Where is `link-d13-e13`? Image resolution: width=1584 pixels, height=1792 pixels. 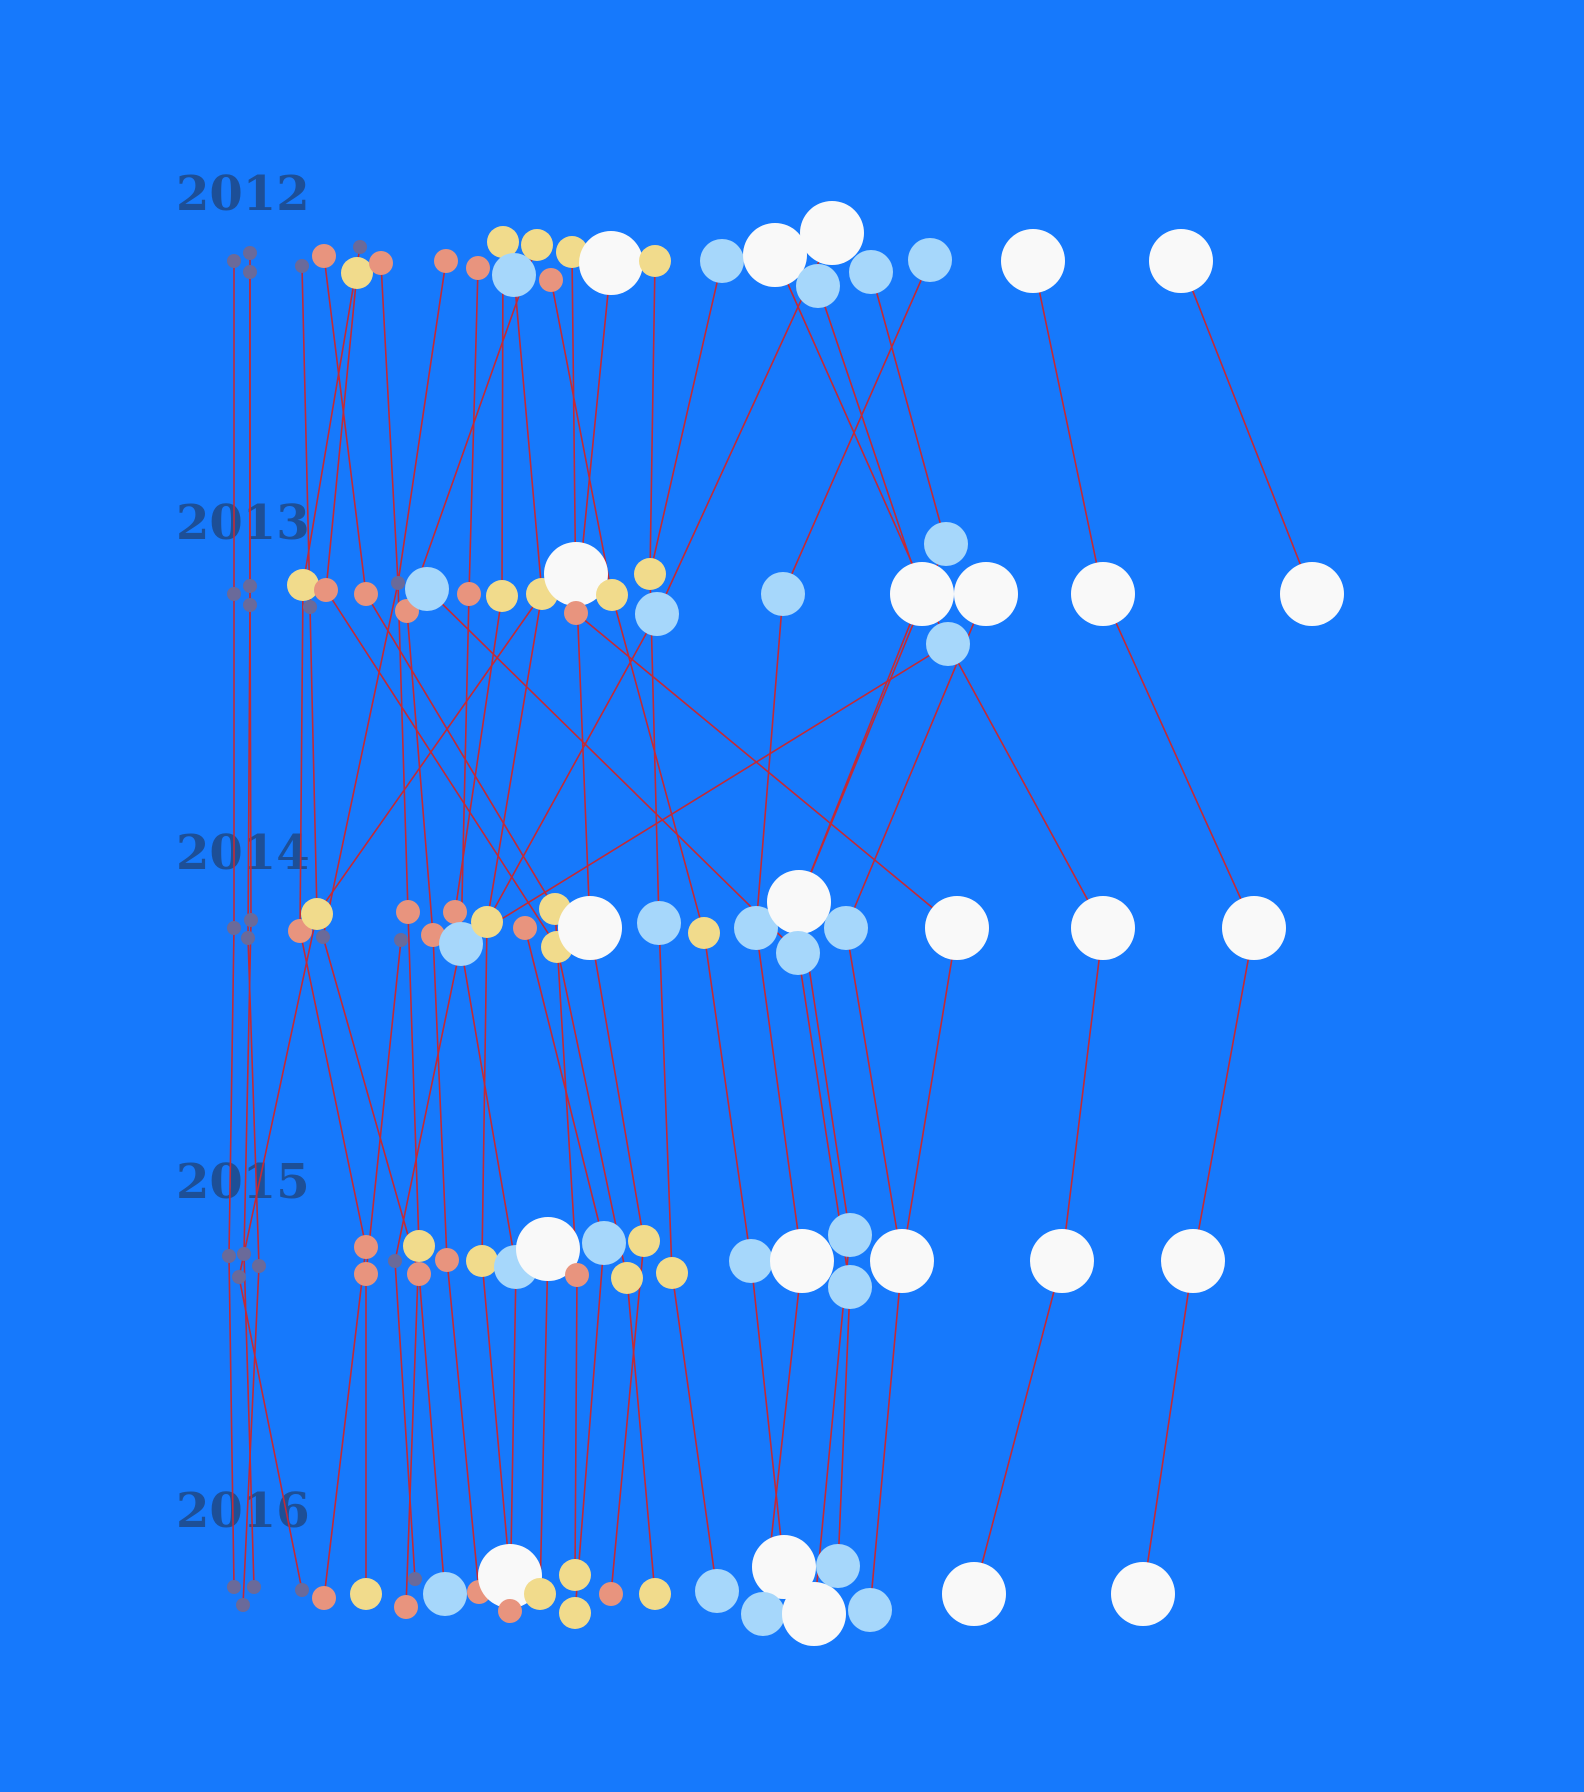 link-d13-e13 is located at coordinates (544, 1421).